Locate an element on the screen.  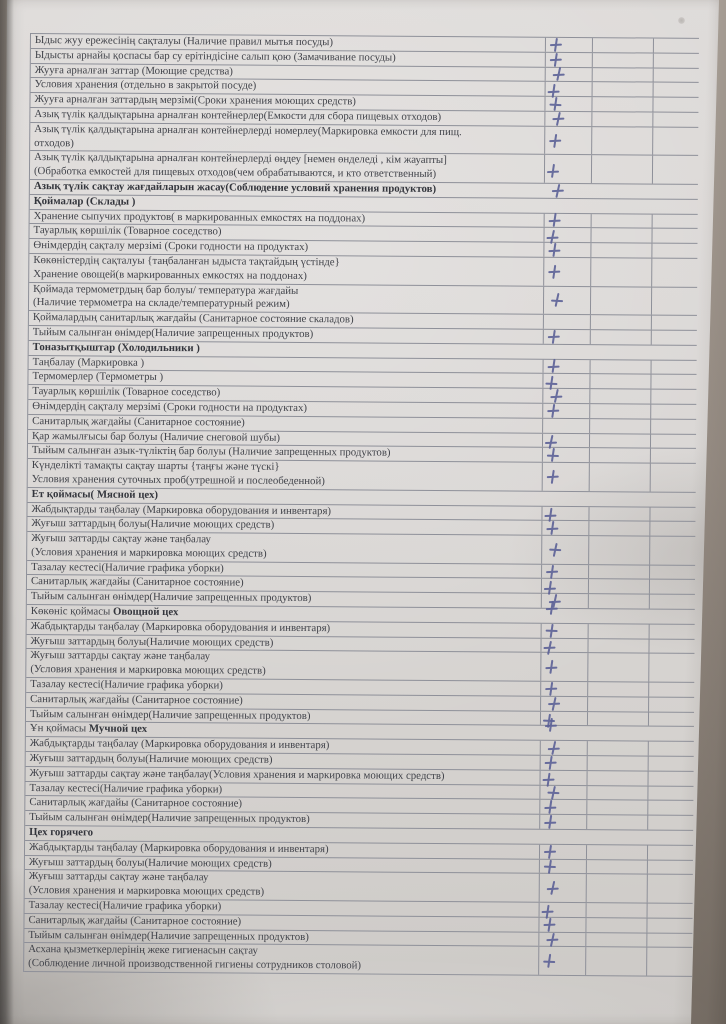
row-label-bold: Тоназытқыштар (Холодильники ) is located at coordinates (116, 347).